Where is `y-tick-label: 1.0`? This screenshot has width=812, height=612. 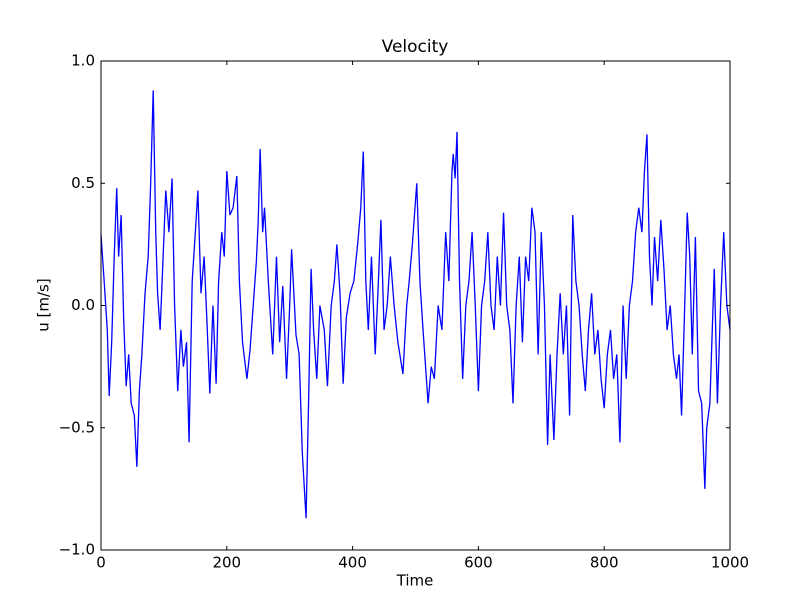
y-tick-label: 1.0 is located at coordinates (83, 61).